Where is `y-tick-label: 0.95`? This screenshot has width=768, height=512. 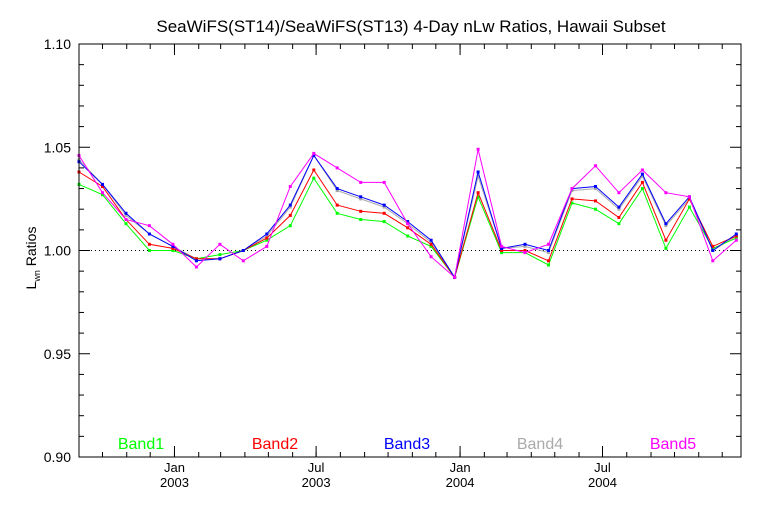 y-tick-label: 0.95 is located at coordinates (57, 354).